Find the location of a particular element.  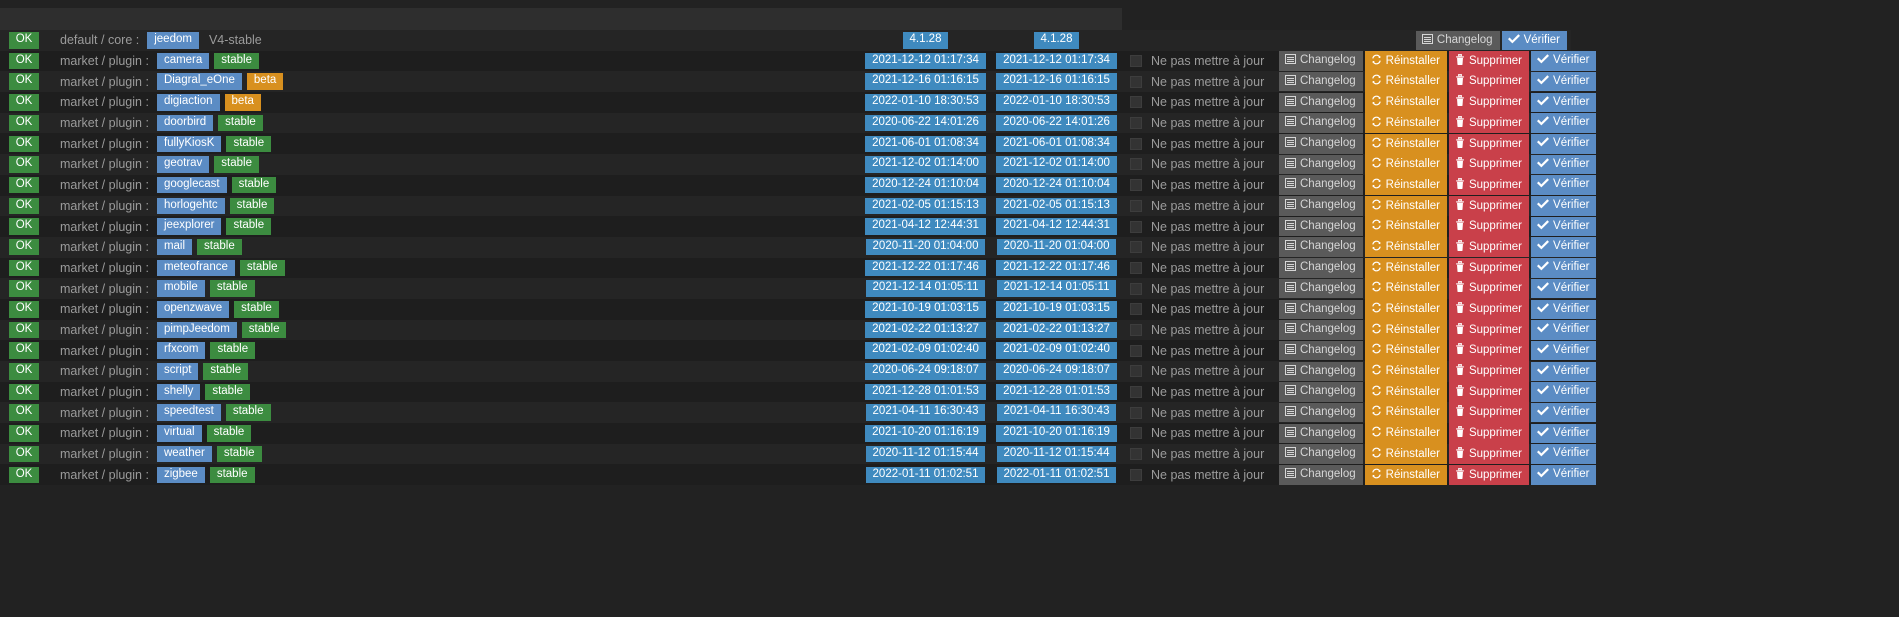

item-name-badge: googlecast is located at coordinates (191, 185).